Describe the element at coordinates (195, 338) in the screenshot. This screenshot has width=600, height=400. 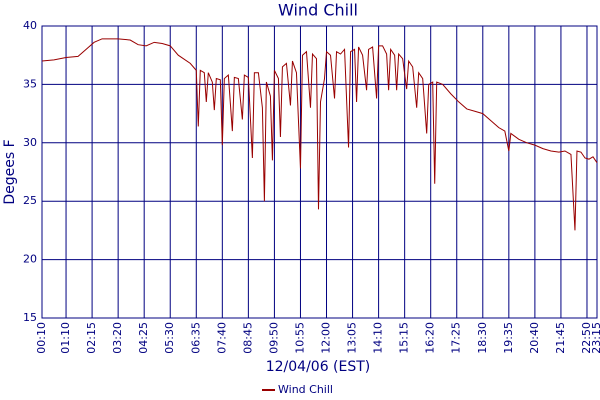
I see `x-tick-label: 06:35` at that location.